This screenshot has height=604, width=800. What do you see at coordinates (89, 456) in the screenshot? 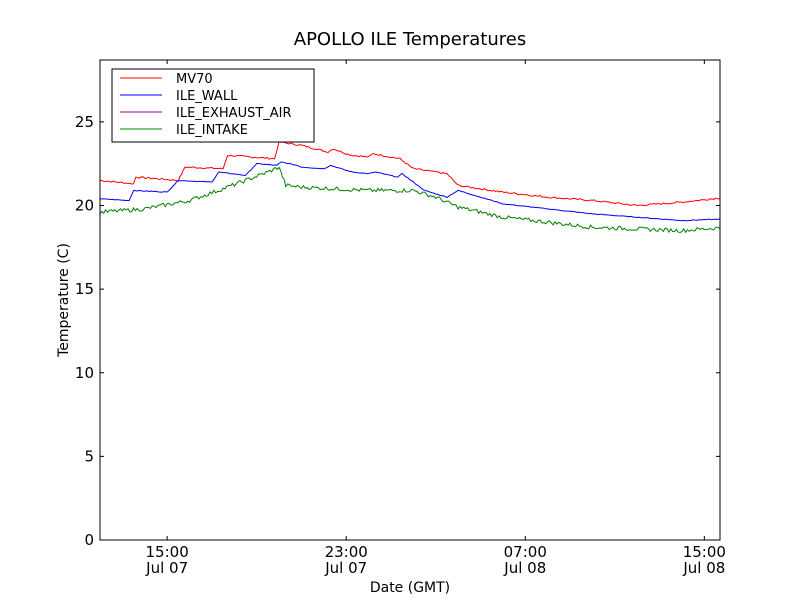
I see `y-tick-label: 5` at bounding box center [89, 456].